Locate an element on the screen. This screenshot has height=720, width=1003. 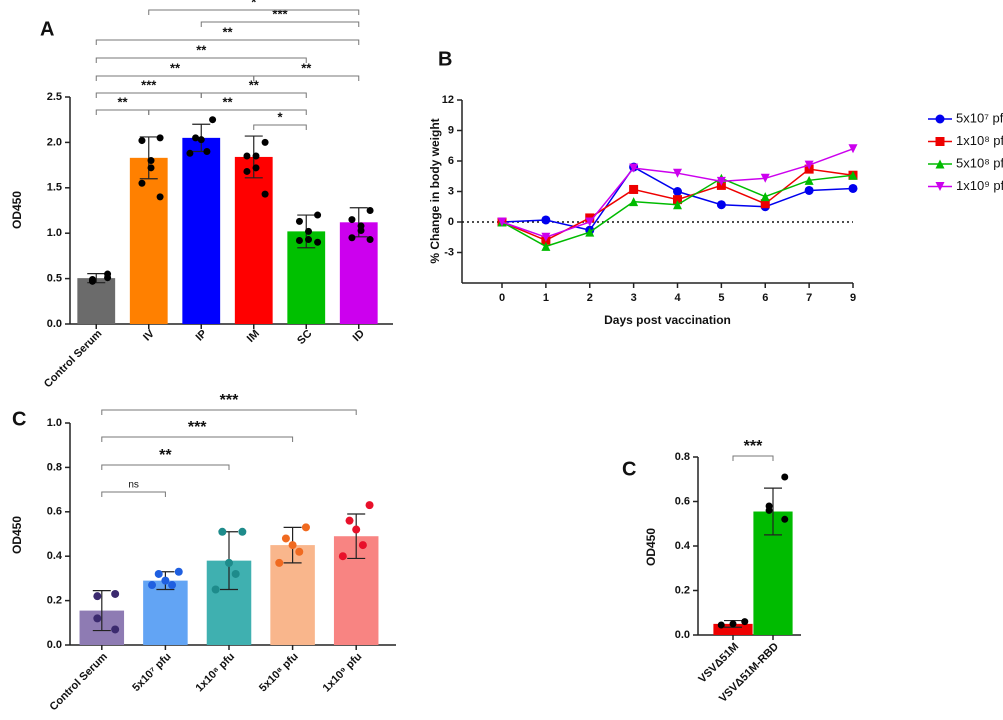
x-tick-label: IP is located at coordinates (202, 336).